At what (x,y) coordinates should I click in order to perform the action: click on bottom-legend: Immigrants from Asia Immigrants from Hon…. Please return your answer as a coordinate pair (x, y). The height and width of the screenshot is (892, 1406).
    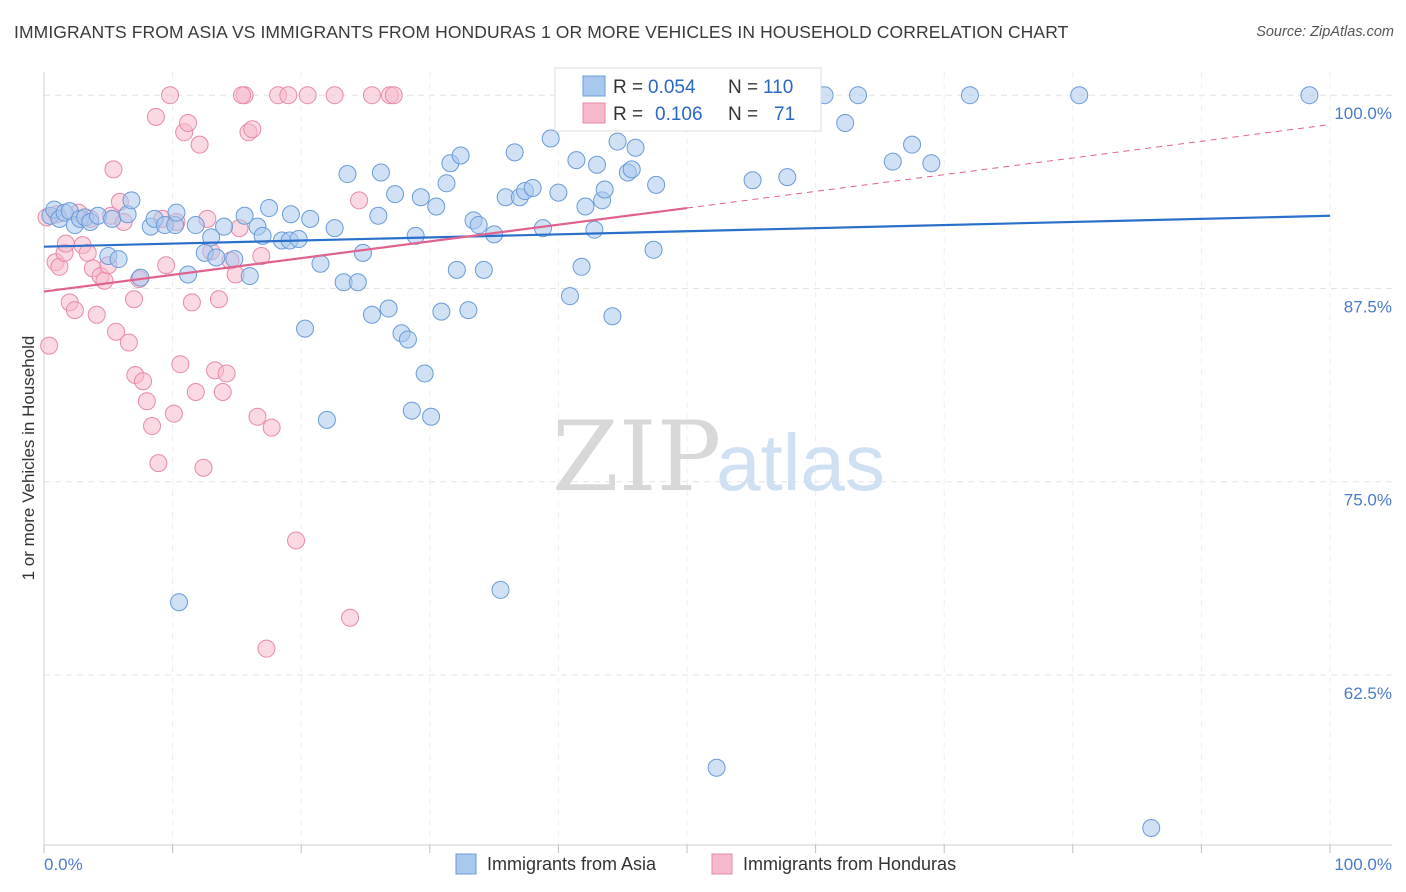
    Looking at the image, I should click on (705, 864).